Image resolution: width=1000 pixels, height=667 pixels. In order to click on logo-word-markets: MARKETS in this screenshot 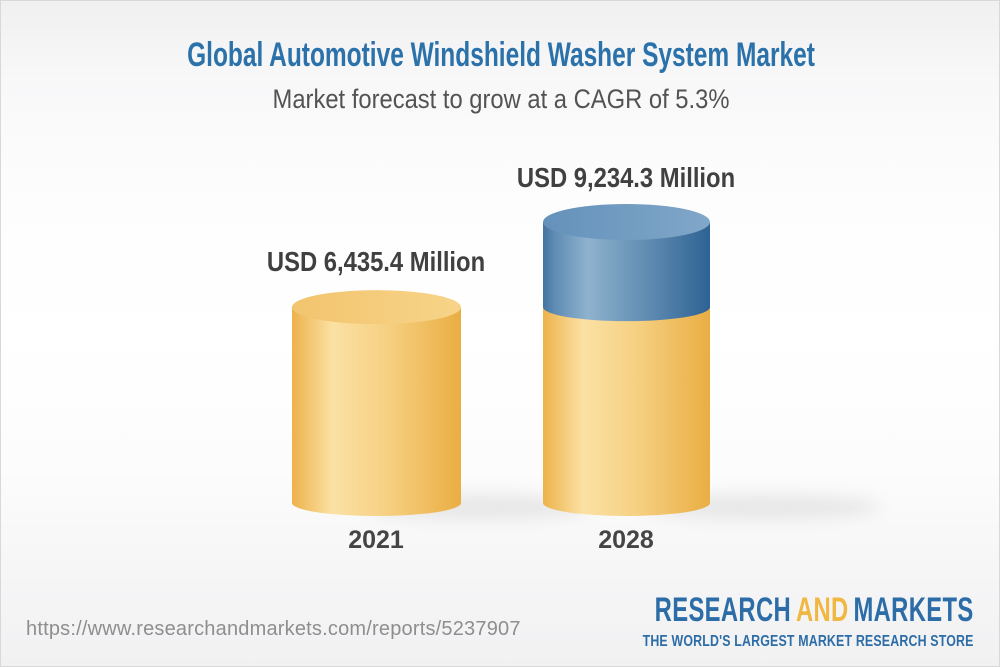, I will do `click(913, 610)`.